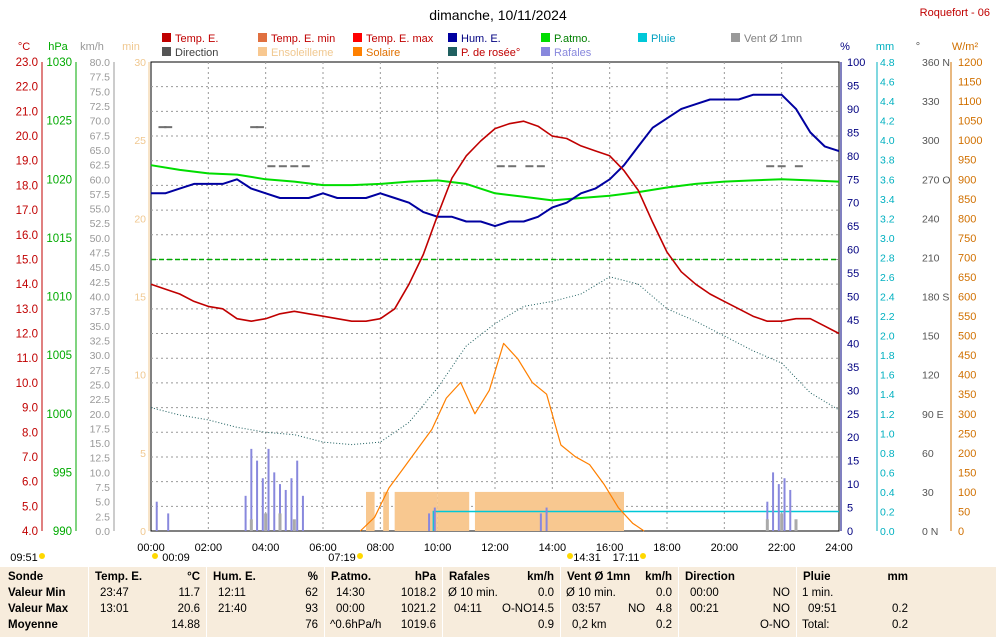 The image size is (996, 637). What do you see at coordinates (931, 219) in the screenshot?
I see `dir-tick-label: 240` at bounding box center [931, 219].